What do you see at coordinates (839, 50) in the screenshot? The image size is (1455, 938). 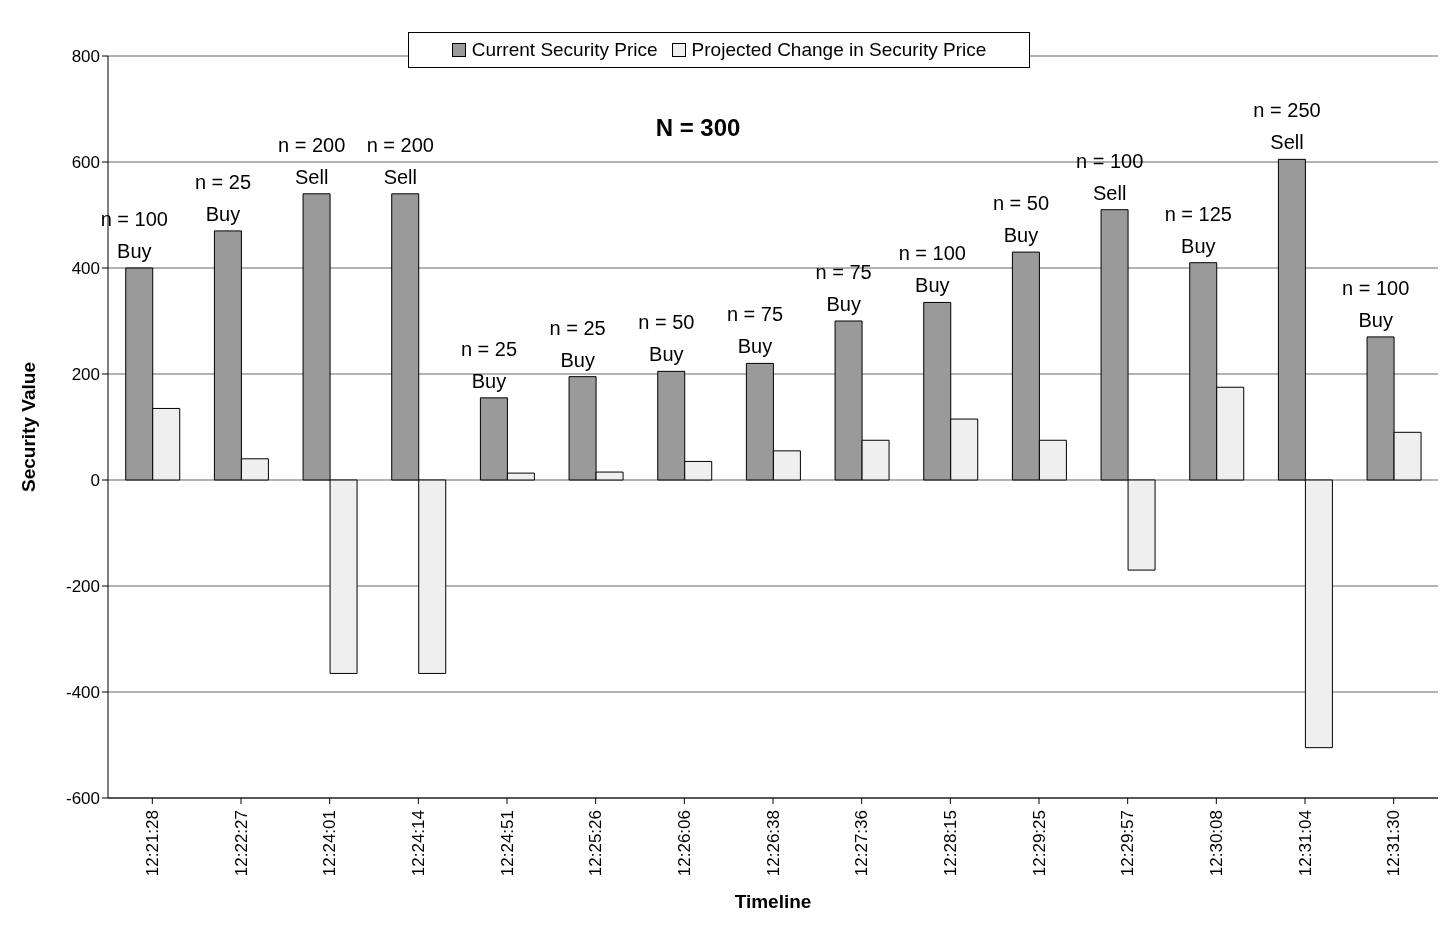 I see `legend-label: Projected Change in Security Price` at bounding box center [839, 50].